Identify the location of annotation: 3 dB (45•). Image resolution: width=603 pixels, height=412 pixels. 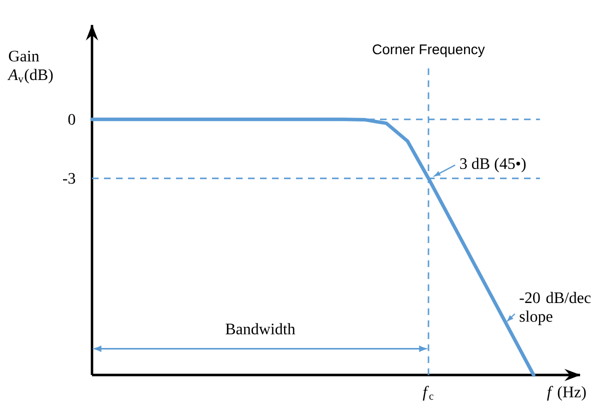
(493, 165).